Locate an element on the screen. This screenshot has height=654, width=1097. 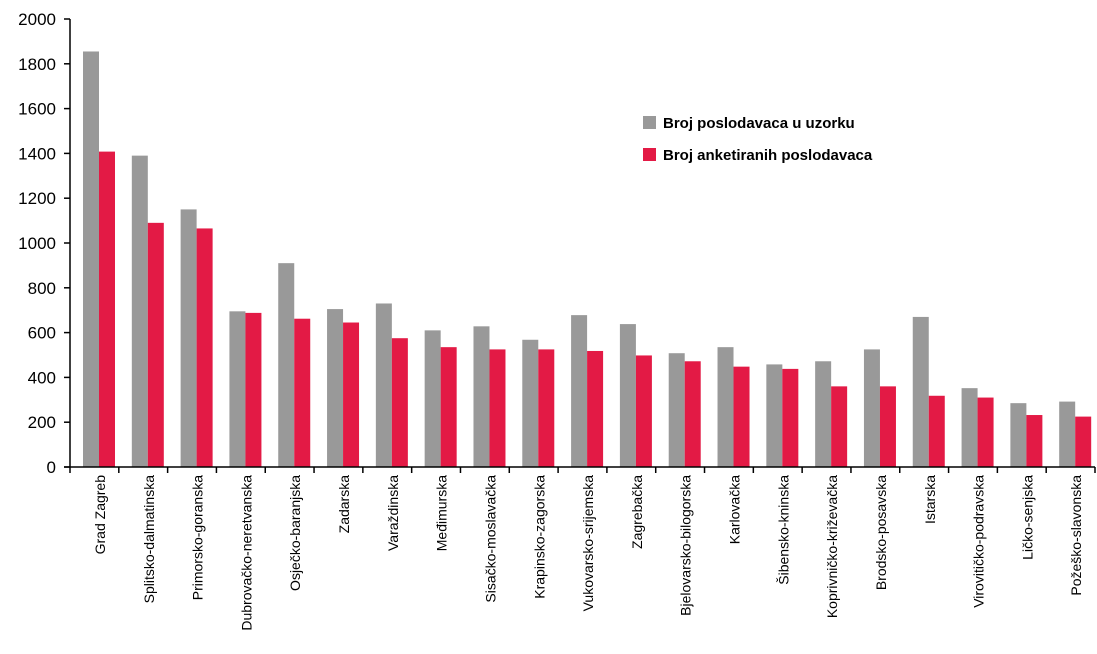
x-category-label: Krapinsko-zagorska is located at coordinates (539, 537).